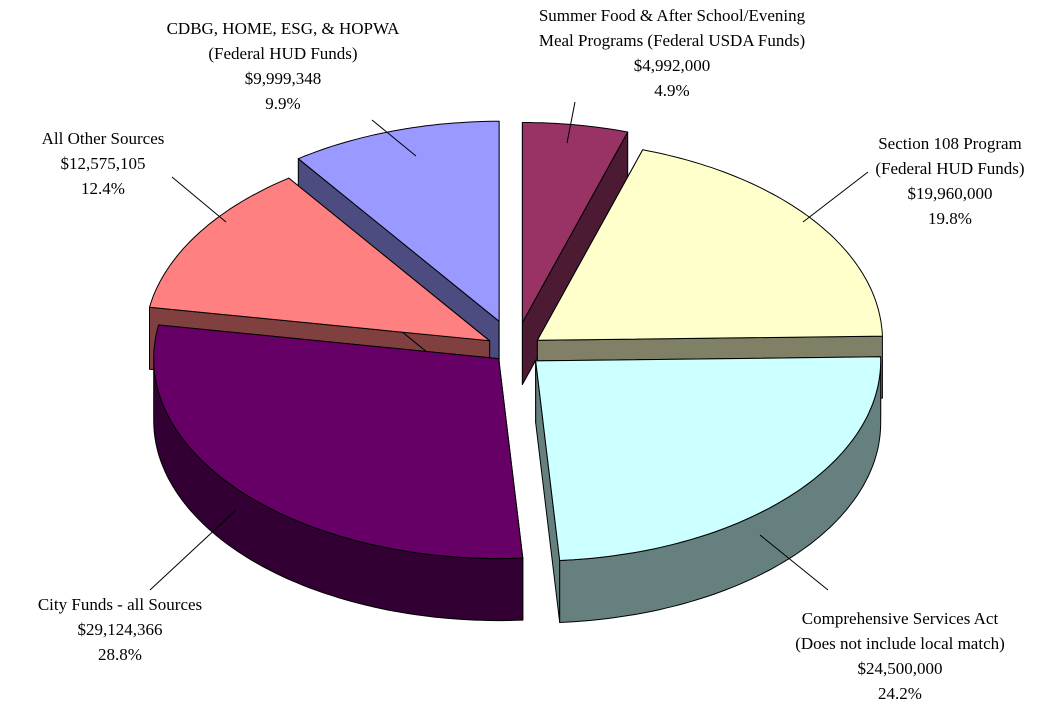 Image resolution: width=1062 pixels, height=706 pixels. I want to click on value-label: $24,500,000, so click(900, 668).